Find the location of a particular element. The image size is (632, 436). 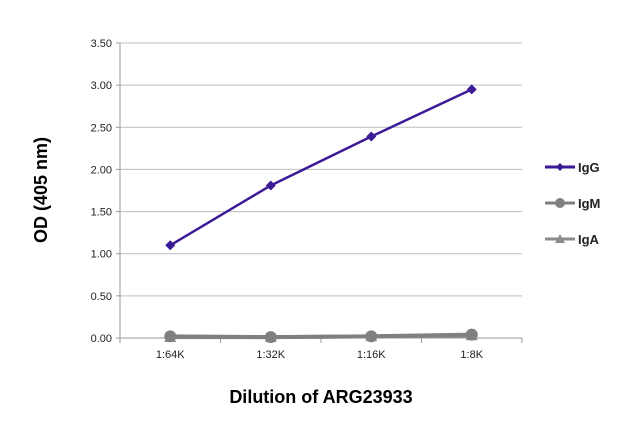

series-line is located at coordinates (321, 336).